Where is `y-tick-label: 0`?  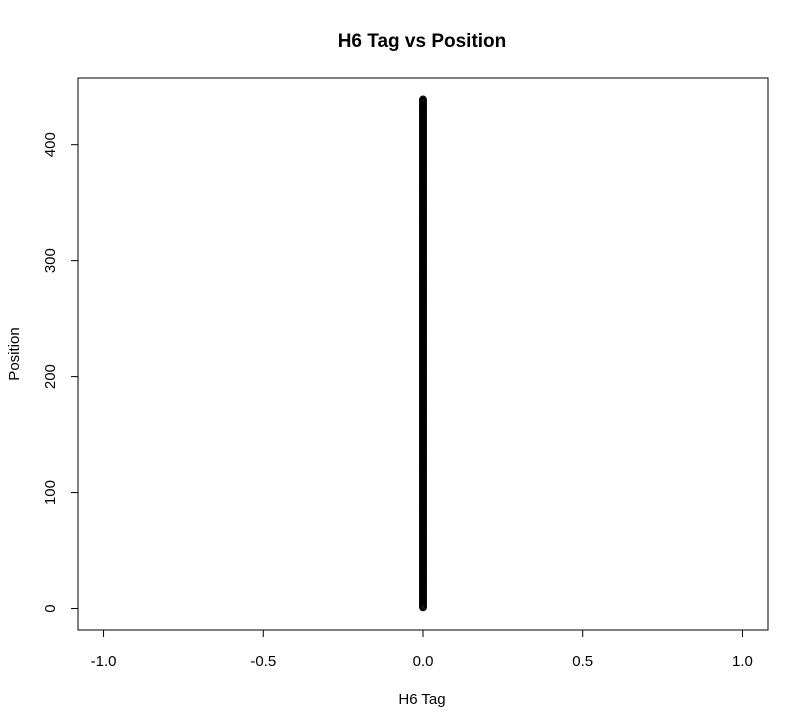
y-tick-label: 0 is located at coordinates (50, 608).